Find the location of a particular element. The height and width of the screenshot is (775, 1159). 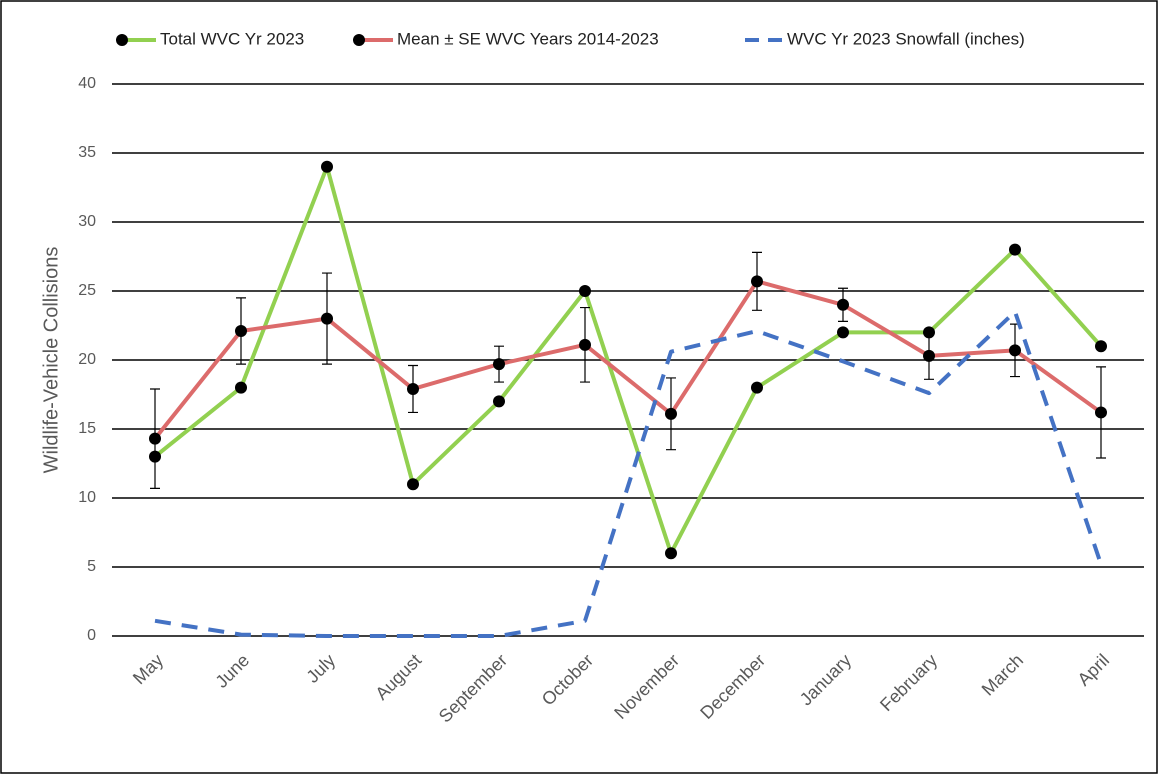

y-tick-label: 20 is located at coordinates (87, 359).